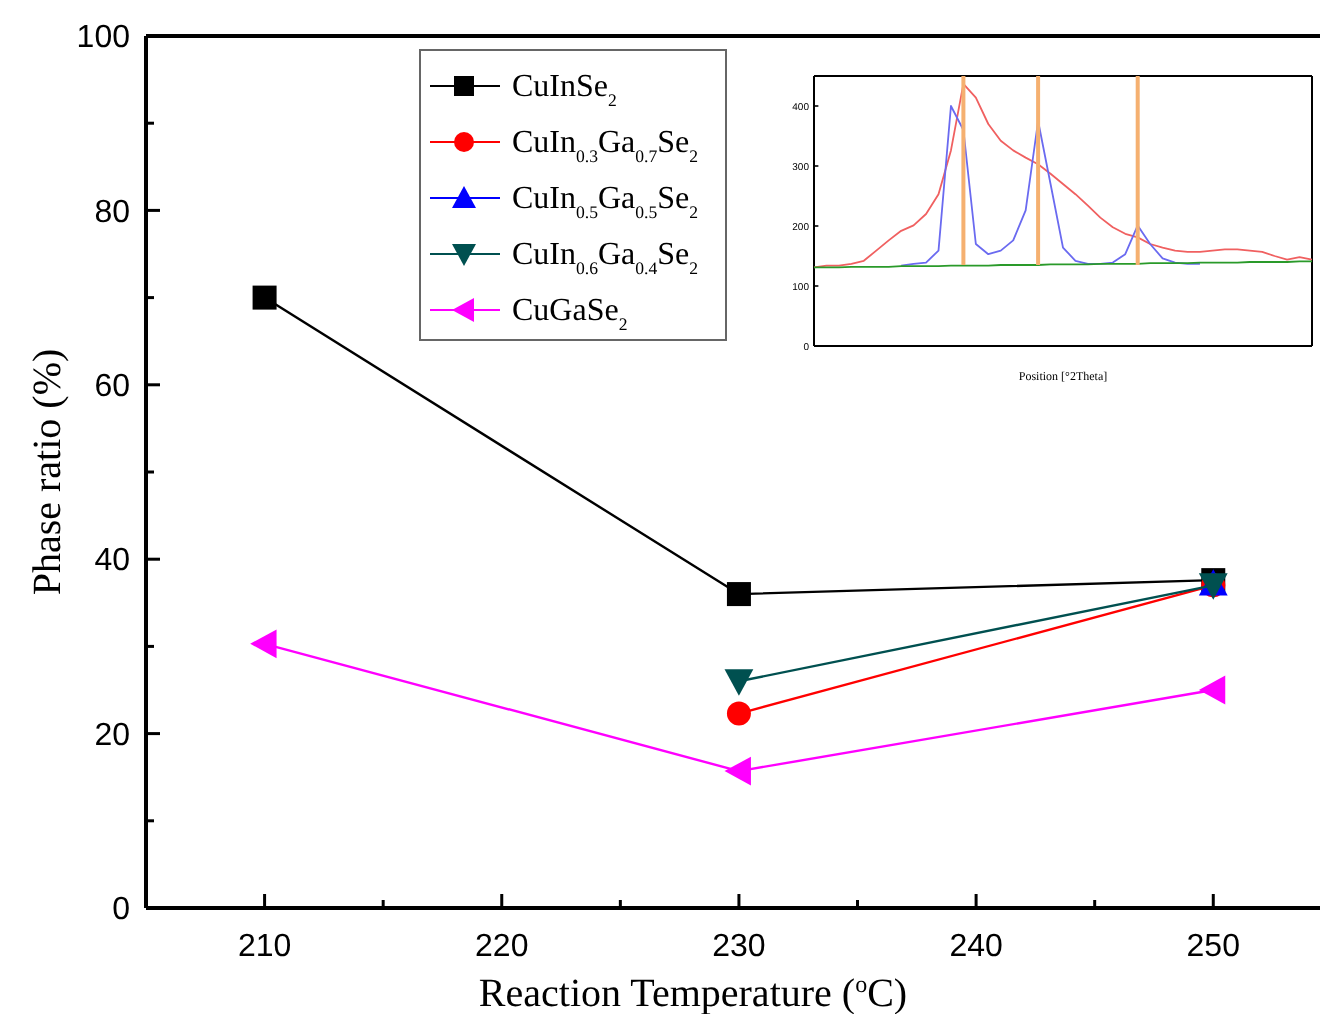  I want to click on x-tick-label: 240, so click(976, 947).